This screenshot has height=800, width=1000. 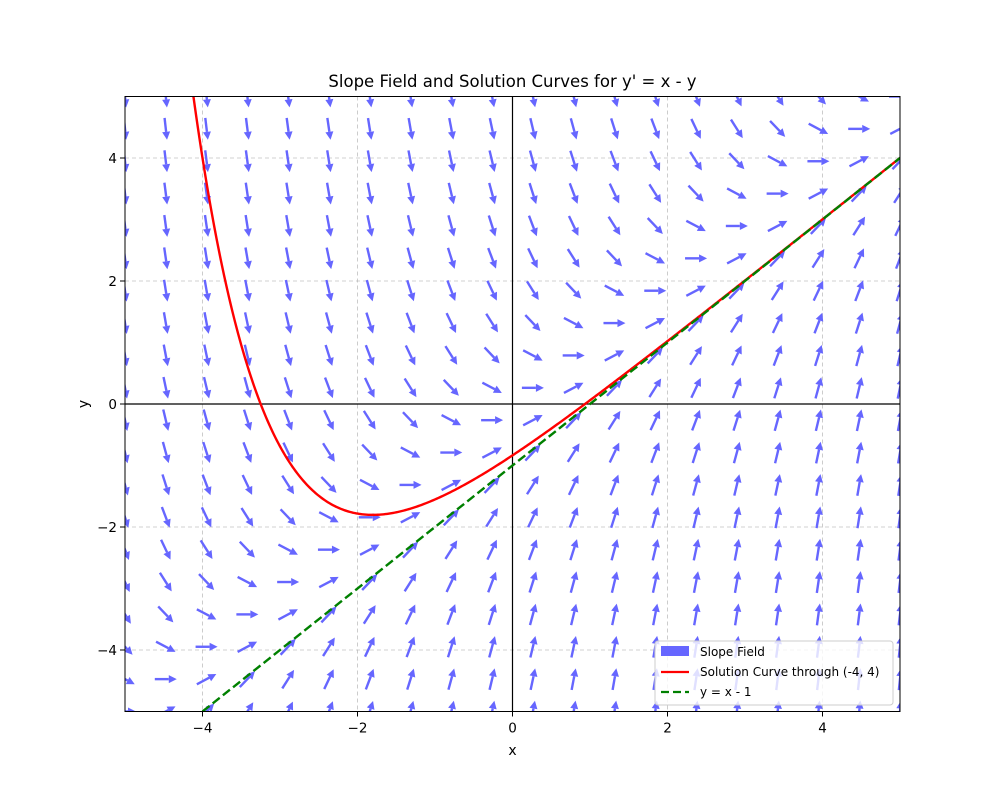 I want to click on y-tick-label: 2, so click(x=112, y=282).